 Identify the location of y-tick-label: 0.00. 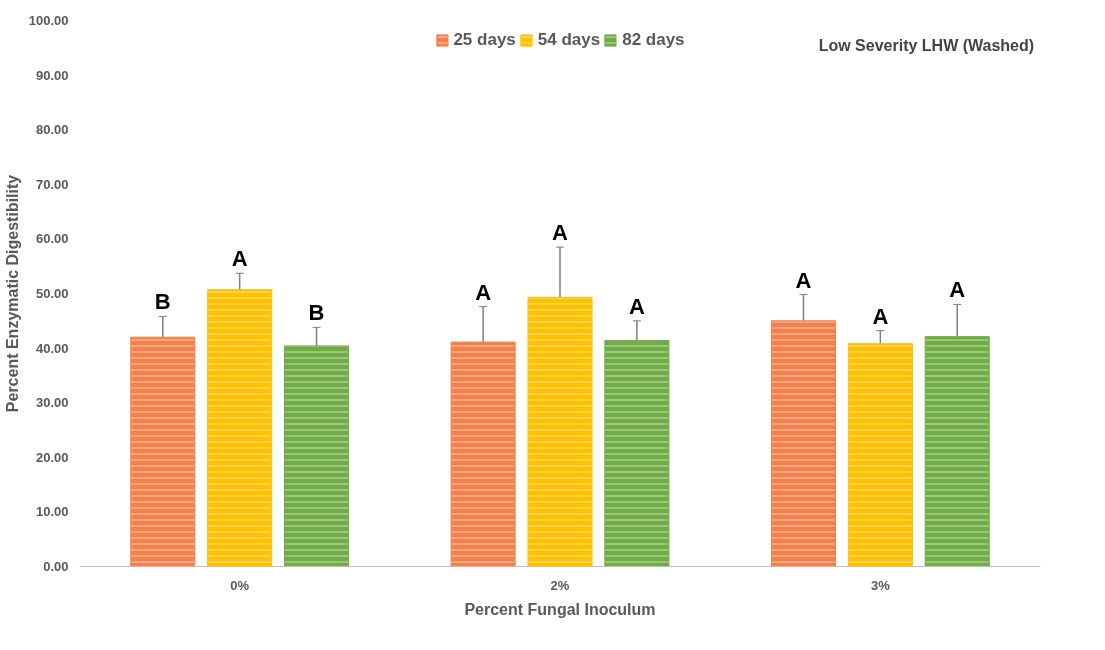
(56, 566).